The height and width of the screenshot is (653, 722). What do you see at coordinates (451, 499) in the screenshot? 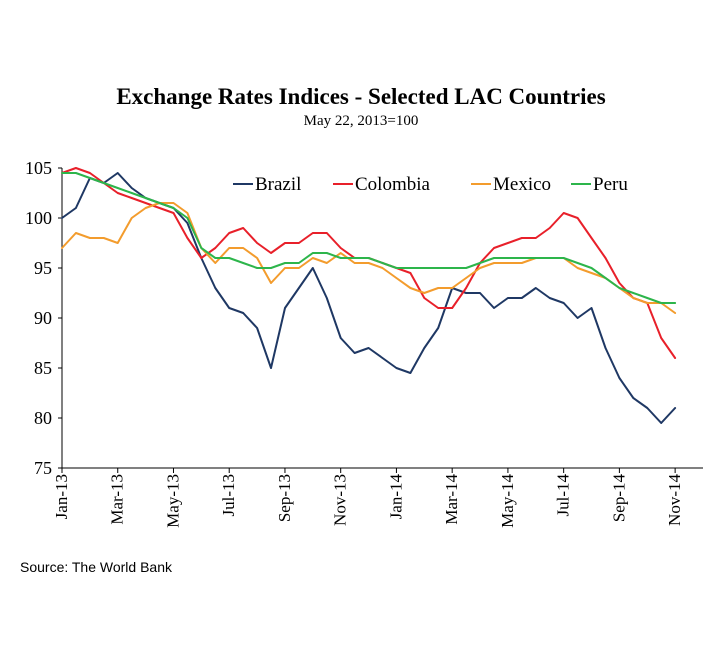
I see `x-tick-label: Mar-14` at bounding box center [451, 499].